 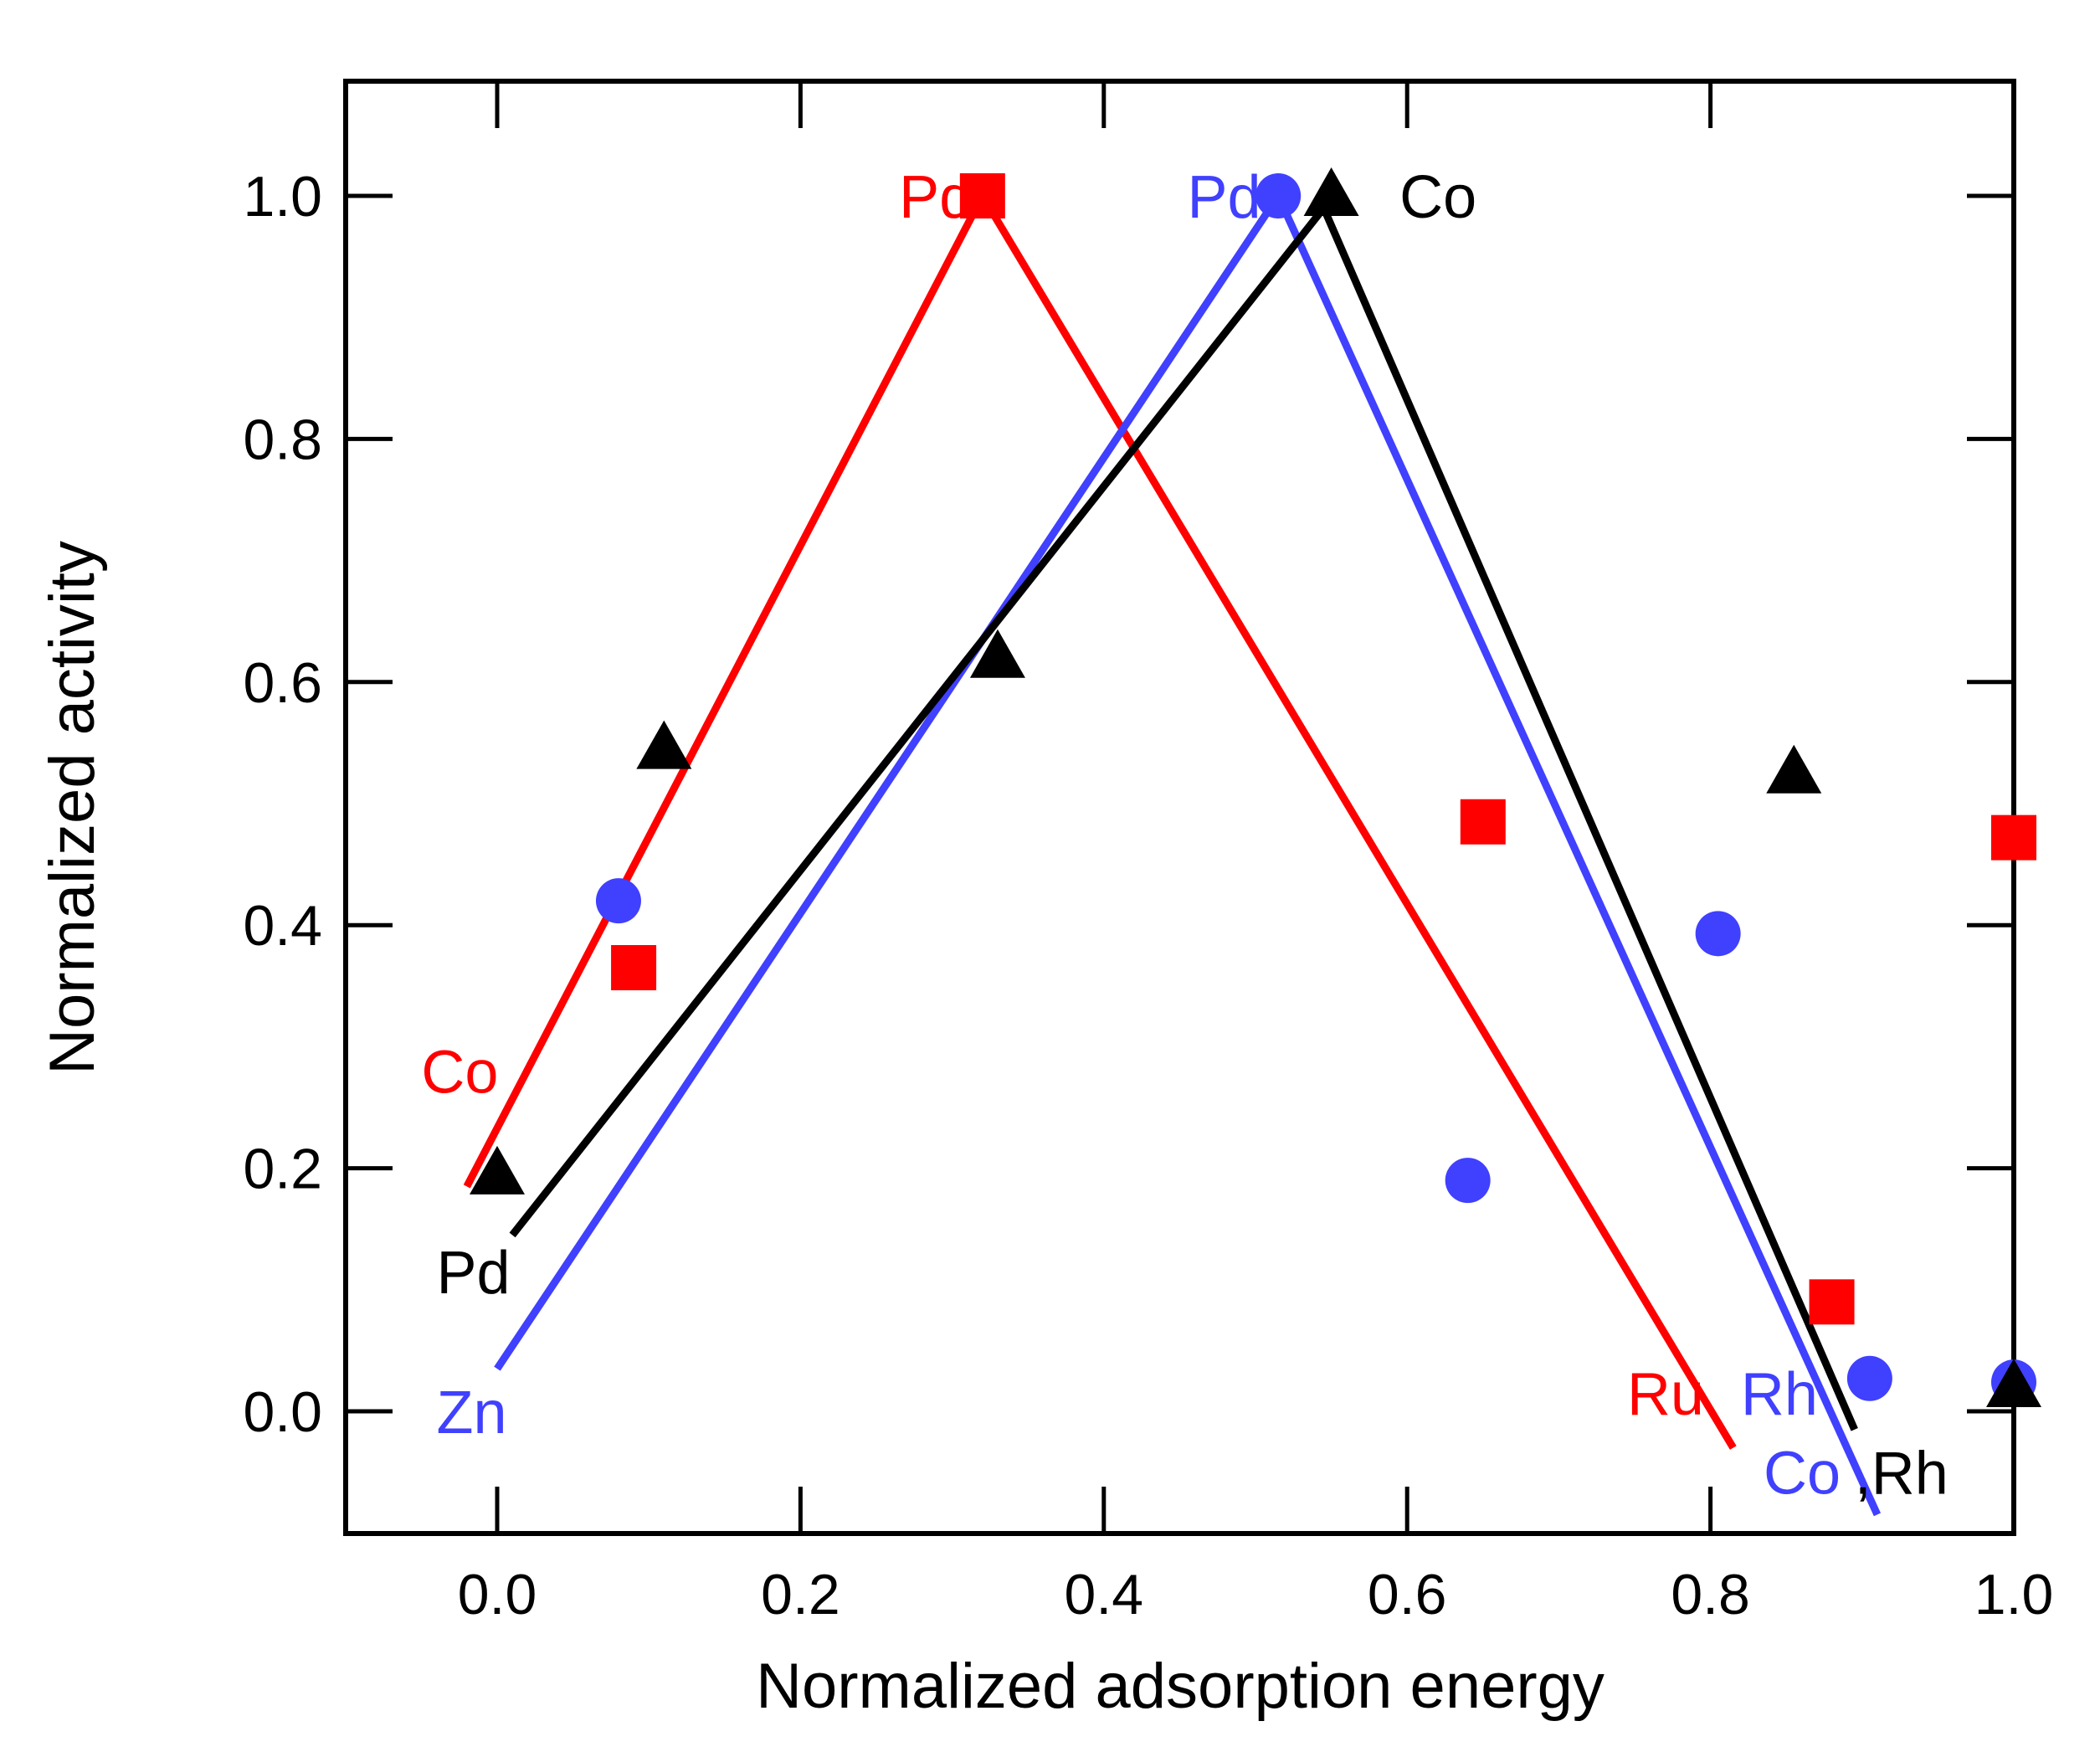 What do you see at coordinates (282, 1412) in the screenshot?
I see `y-tick-label: 0.0` at bounding box center [282, 1412].